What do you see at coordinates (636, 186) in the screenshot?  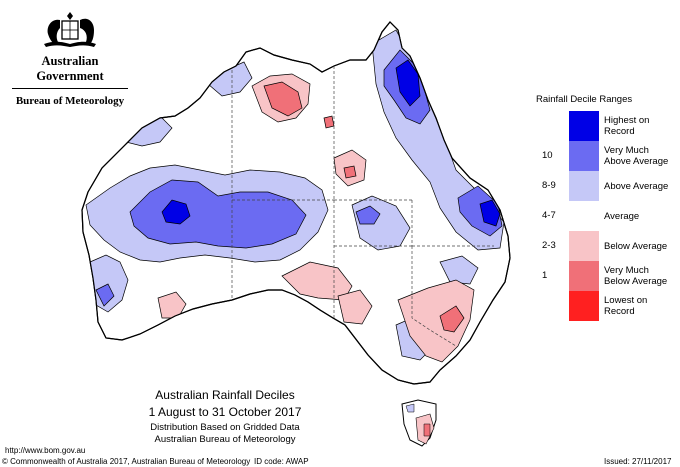 I see `legend-label: Above Average` at bounding box center [636, 186].